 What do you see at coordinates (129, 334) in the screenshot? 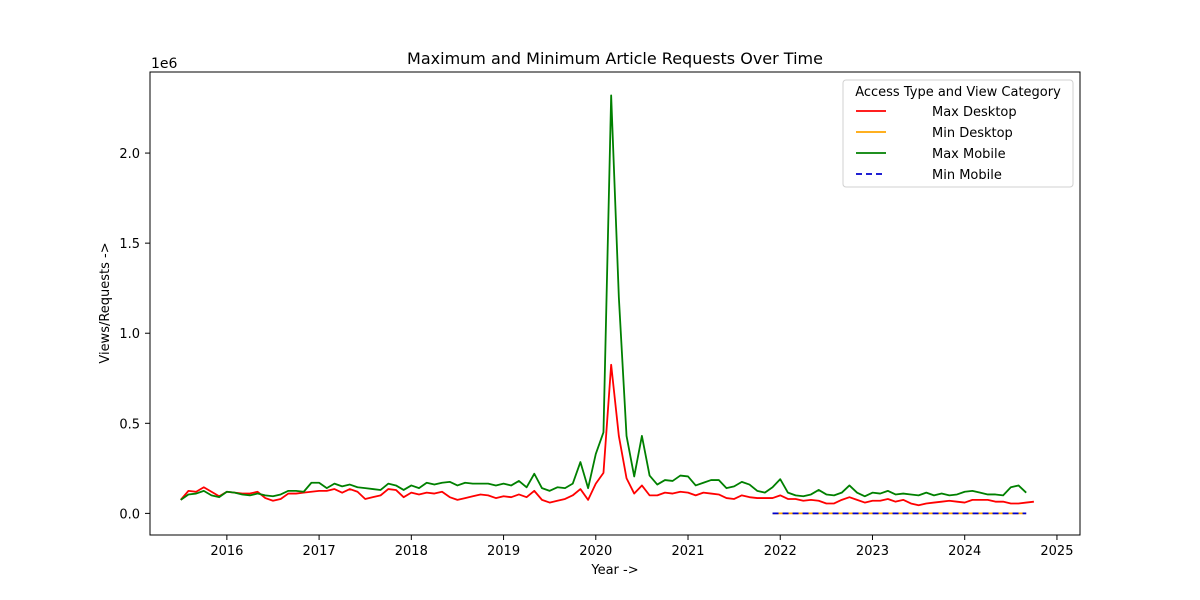
I see `y-tick-label: 1.0` at bounding box center [129, 334].